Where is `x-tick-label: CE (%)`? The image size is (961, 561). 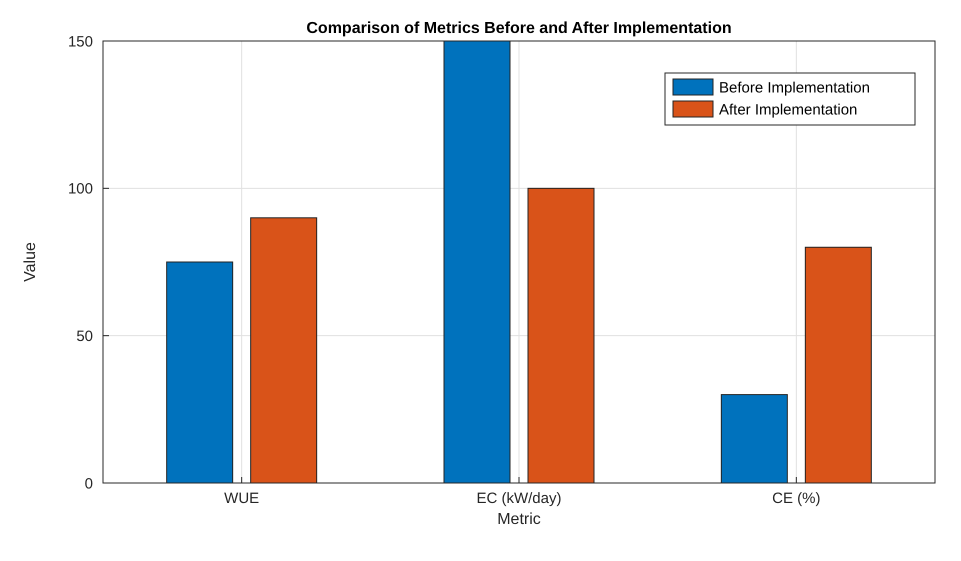 x-tick-label: CE (%) is located at coordinates (796, 498).